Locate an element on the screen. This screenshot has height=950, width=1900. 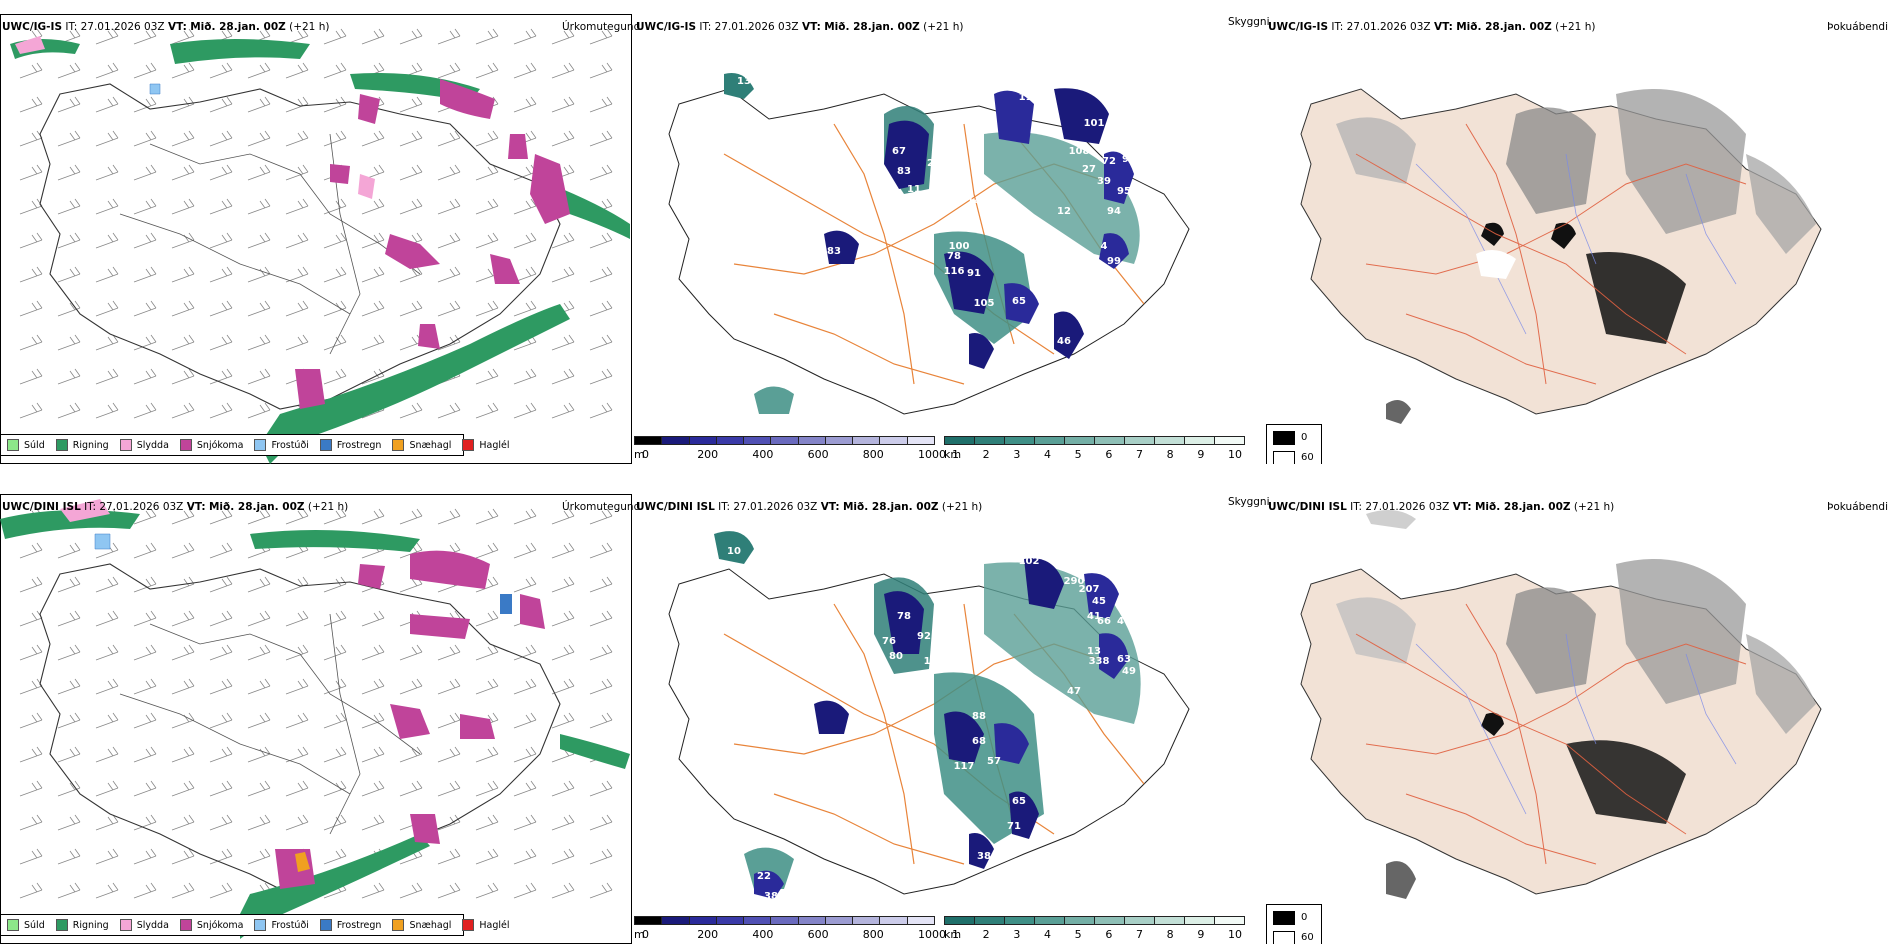
colorbar-tick-label: 4 is located at coordinates (1047, 934).